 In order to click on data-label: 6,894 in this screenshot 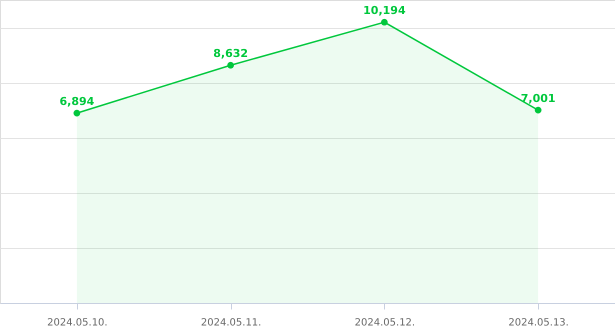, I will do `click(77, 101)`.